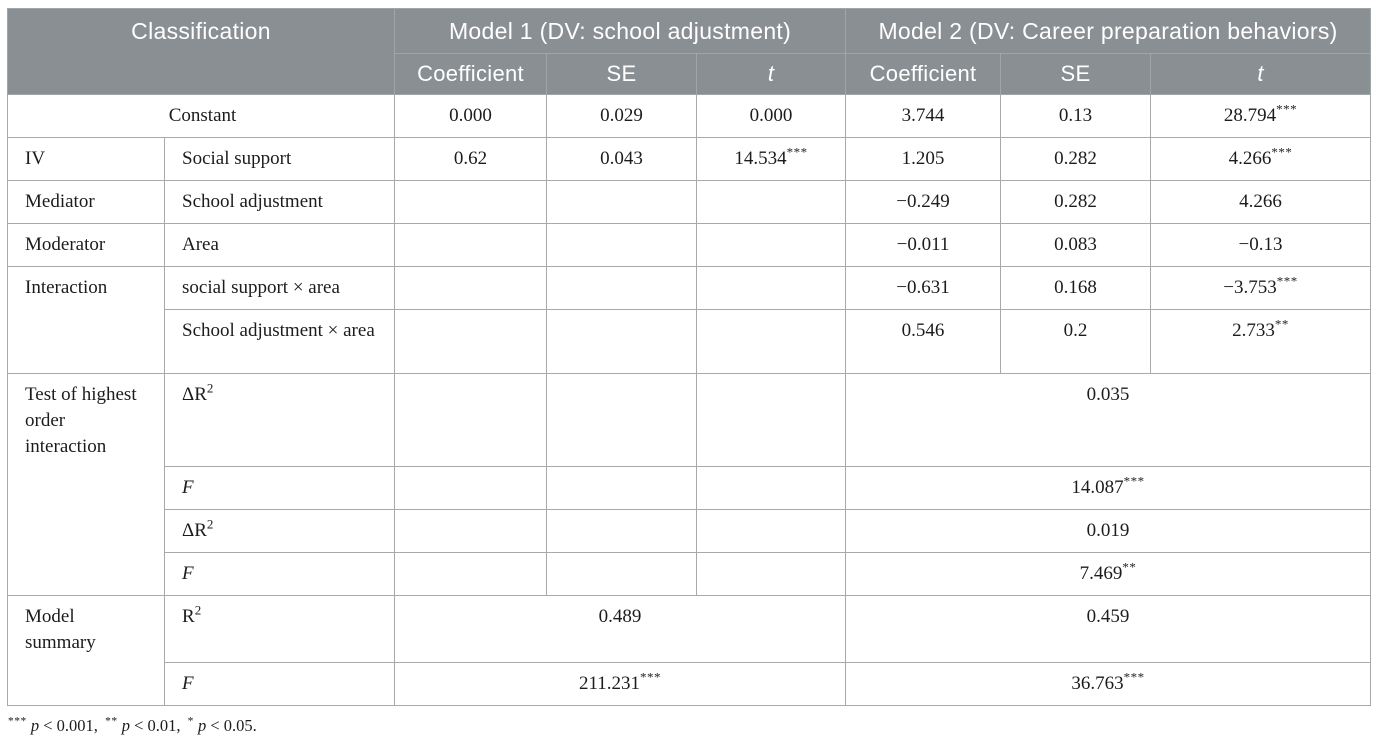  What do you see at coordinates (471, 159) in the screenshot?
I see `cell-iv-m1-coef: 0.62` at bounding box center [471, 159].